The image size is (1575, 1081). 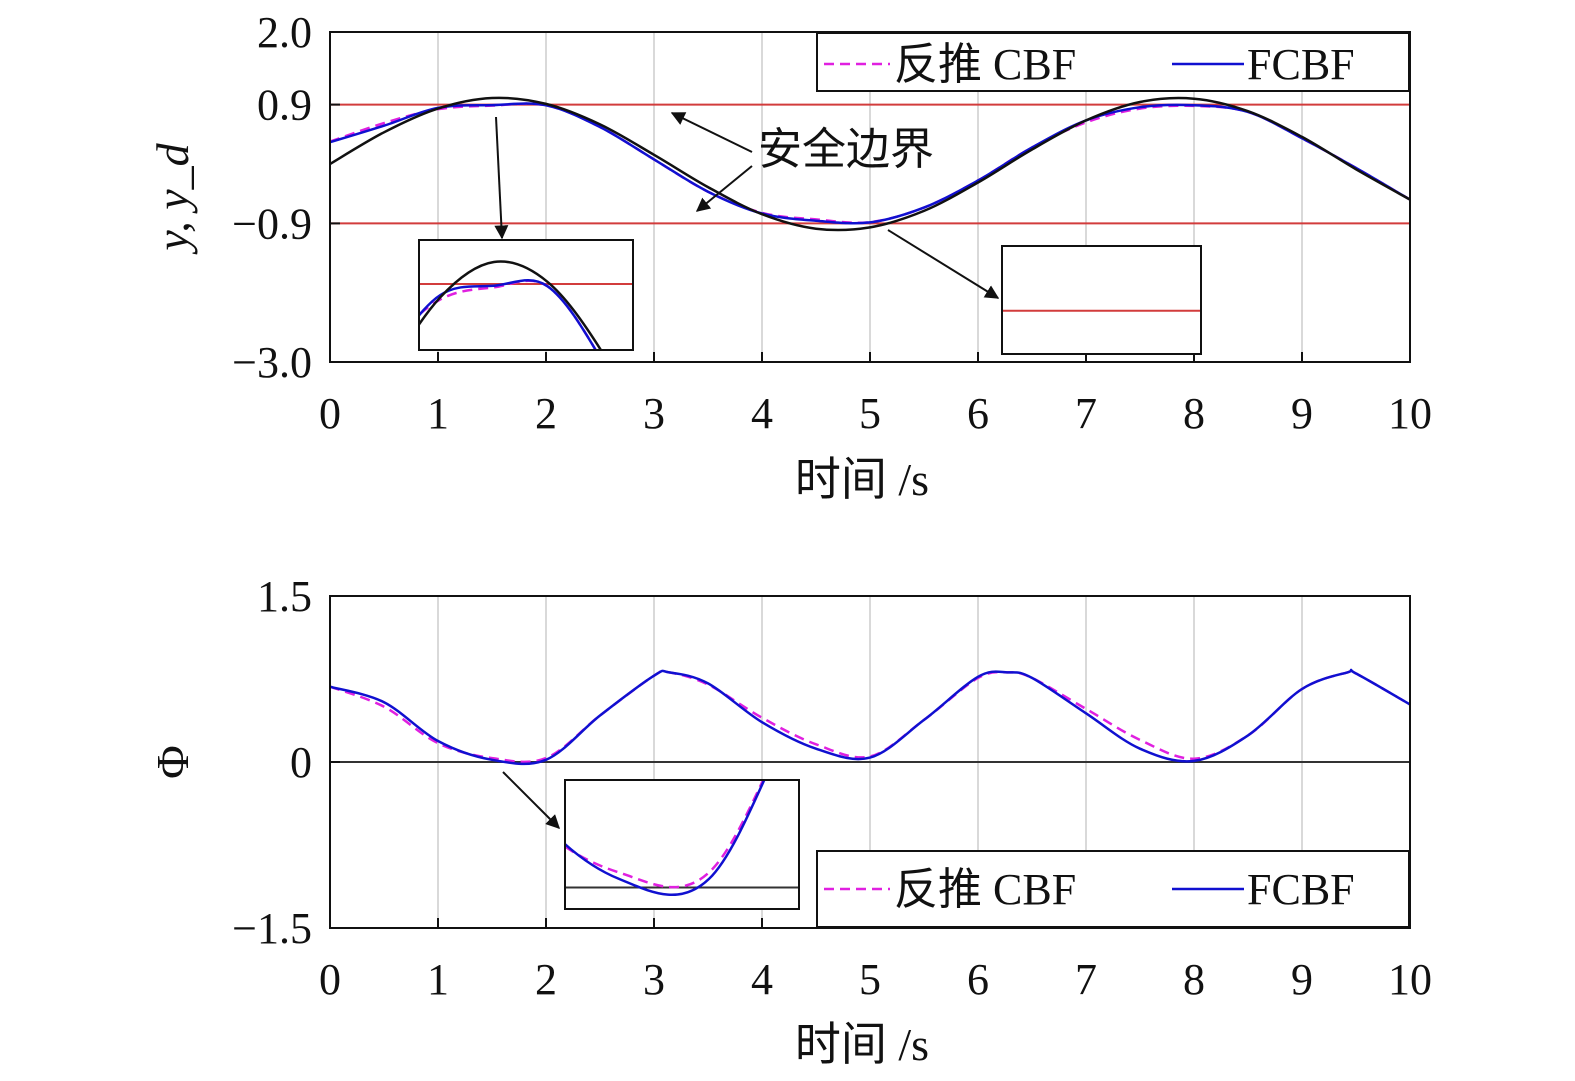 I want to click on top-inset-left-series-reference, so click(x=511, y=305).